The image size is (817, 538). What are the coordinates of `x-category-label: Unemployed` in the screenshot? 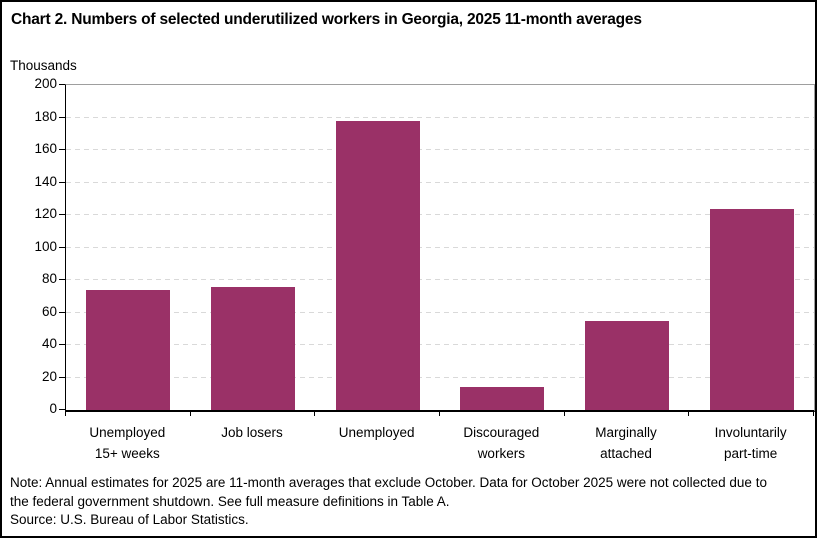 It's located at (376, 432).